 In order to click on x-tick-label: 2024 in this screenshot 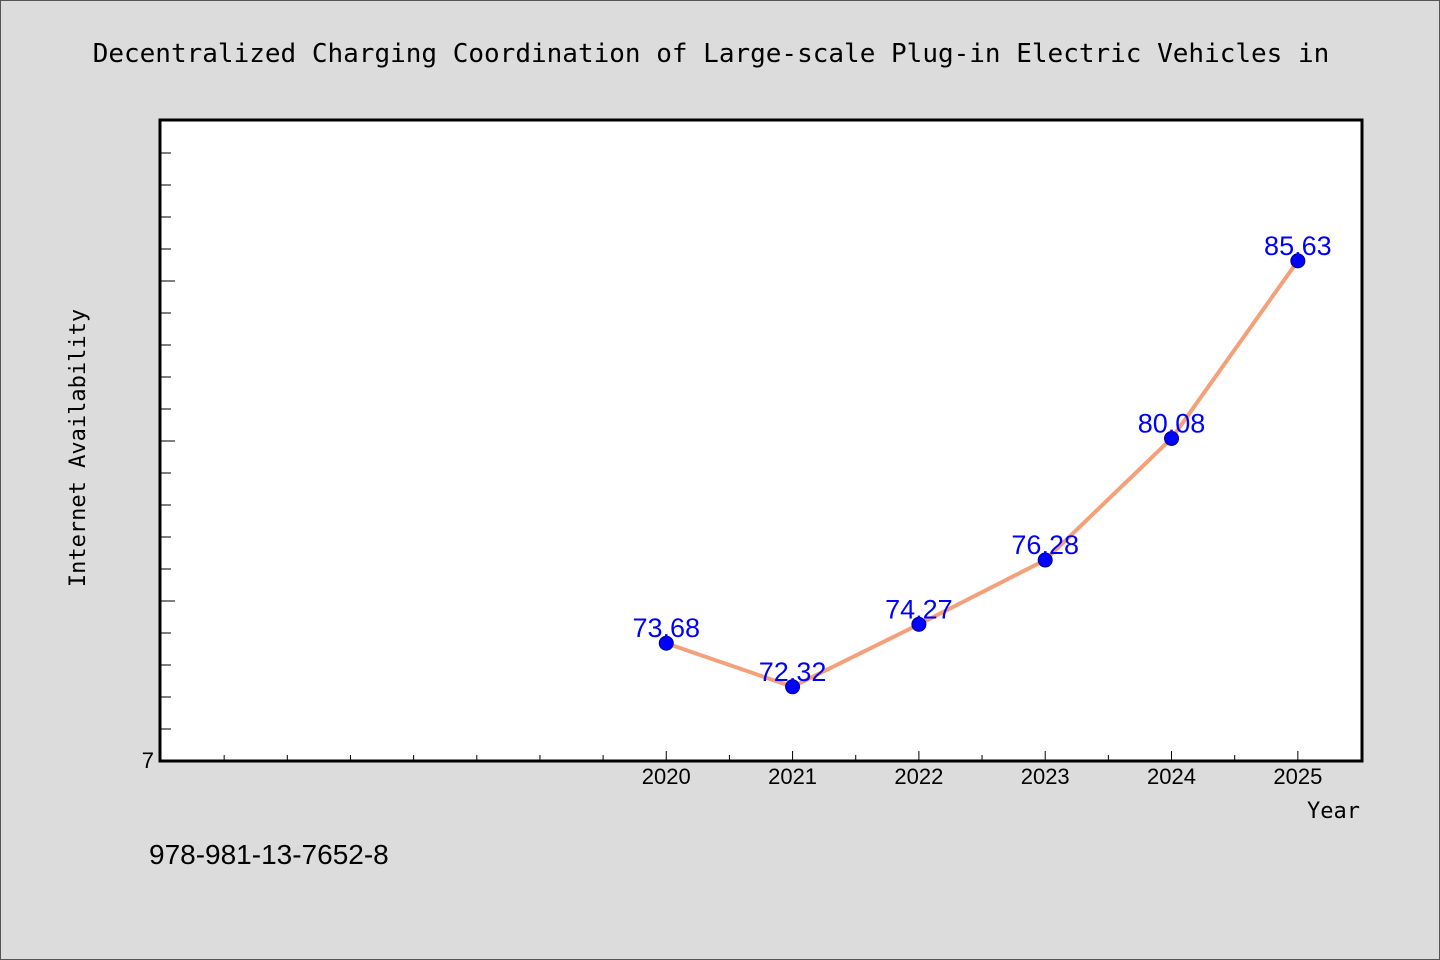, I will do `click(1171, 776)`.